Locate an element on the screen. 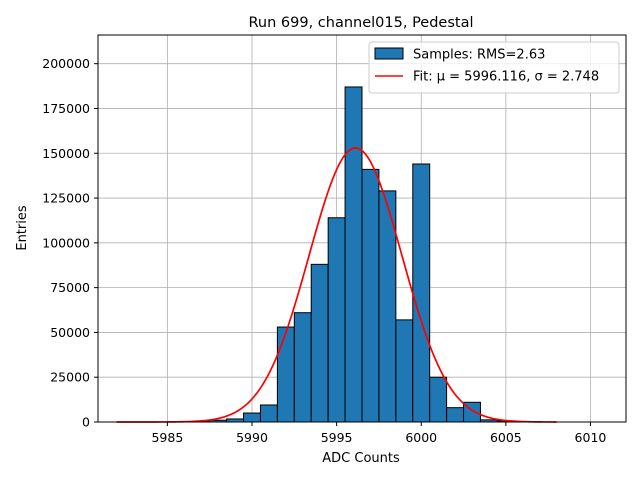  legend-samples-label: Samples: RMS=2.63 is located at coordinates (479, 55).